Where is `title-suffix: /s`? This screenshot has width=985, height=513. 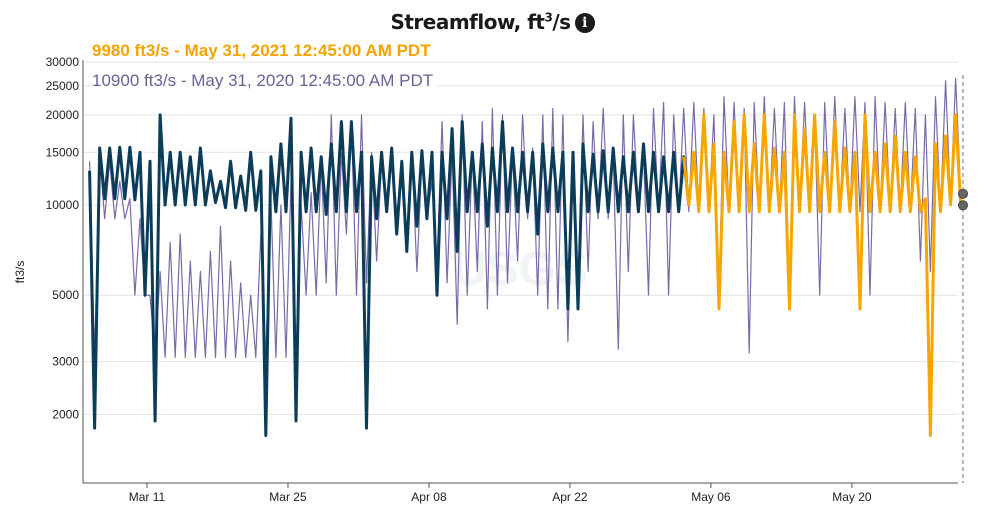
title-suffix: /s is located at coordinates (561, 22).